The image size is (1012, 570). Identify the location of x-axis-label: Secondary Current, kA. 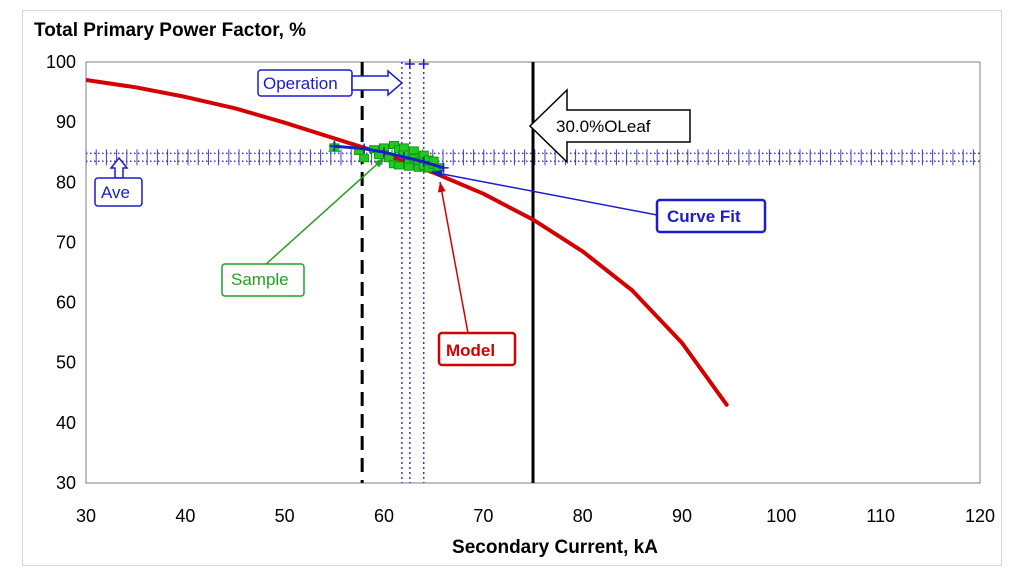
(555, 547).